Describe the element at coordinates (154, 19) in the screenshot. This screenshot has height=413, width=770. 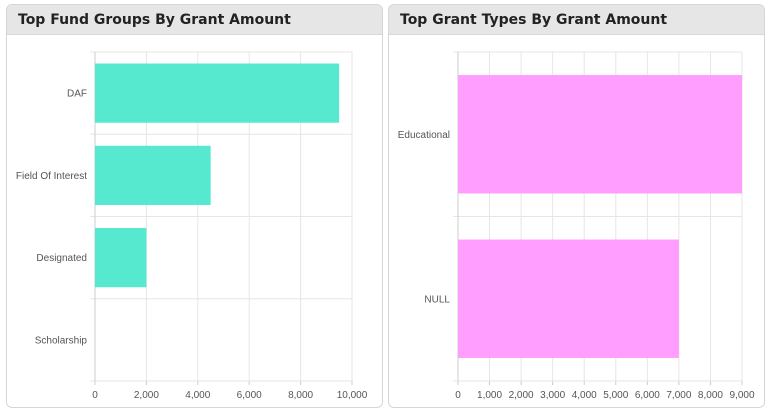
I see `fund-groups-chart-title: Top Fund Groups By Grant Amount` at that location.